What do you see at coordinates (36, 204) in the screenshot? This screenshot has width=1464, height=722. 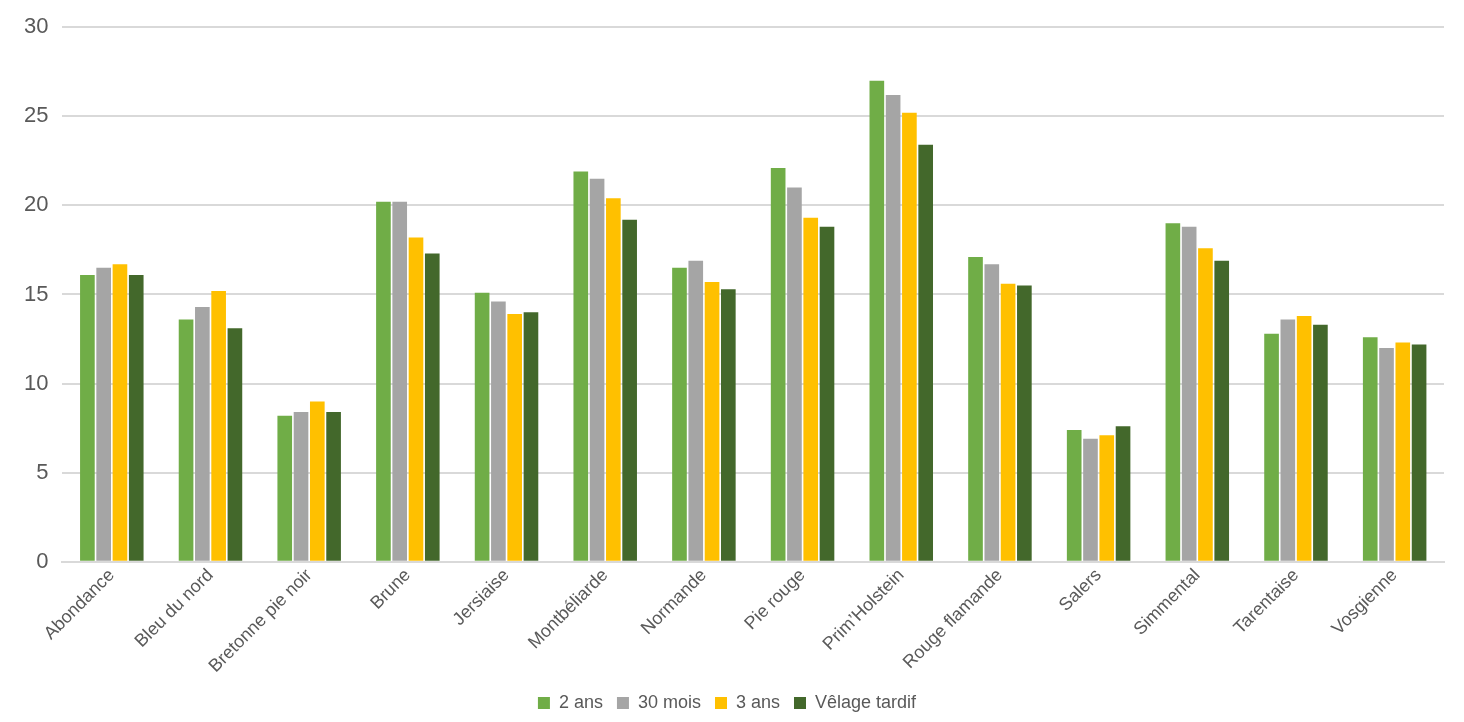 I see `y-tick-label: 20` at bounding box center [36, 204].